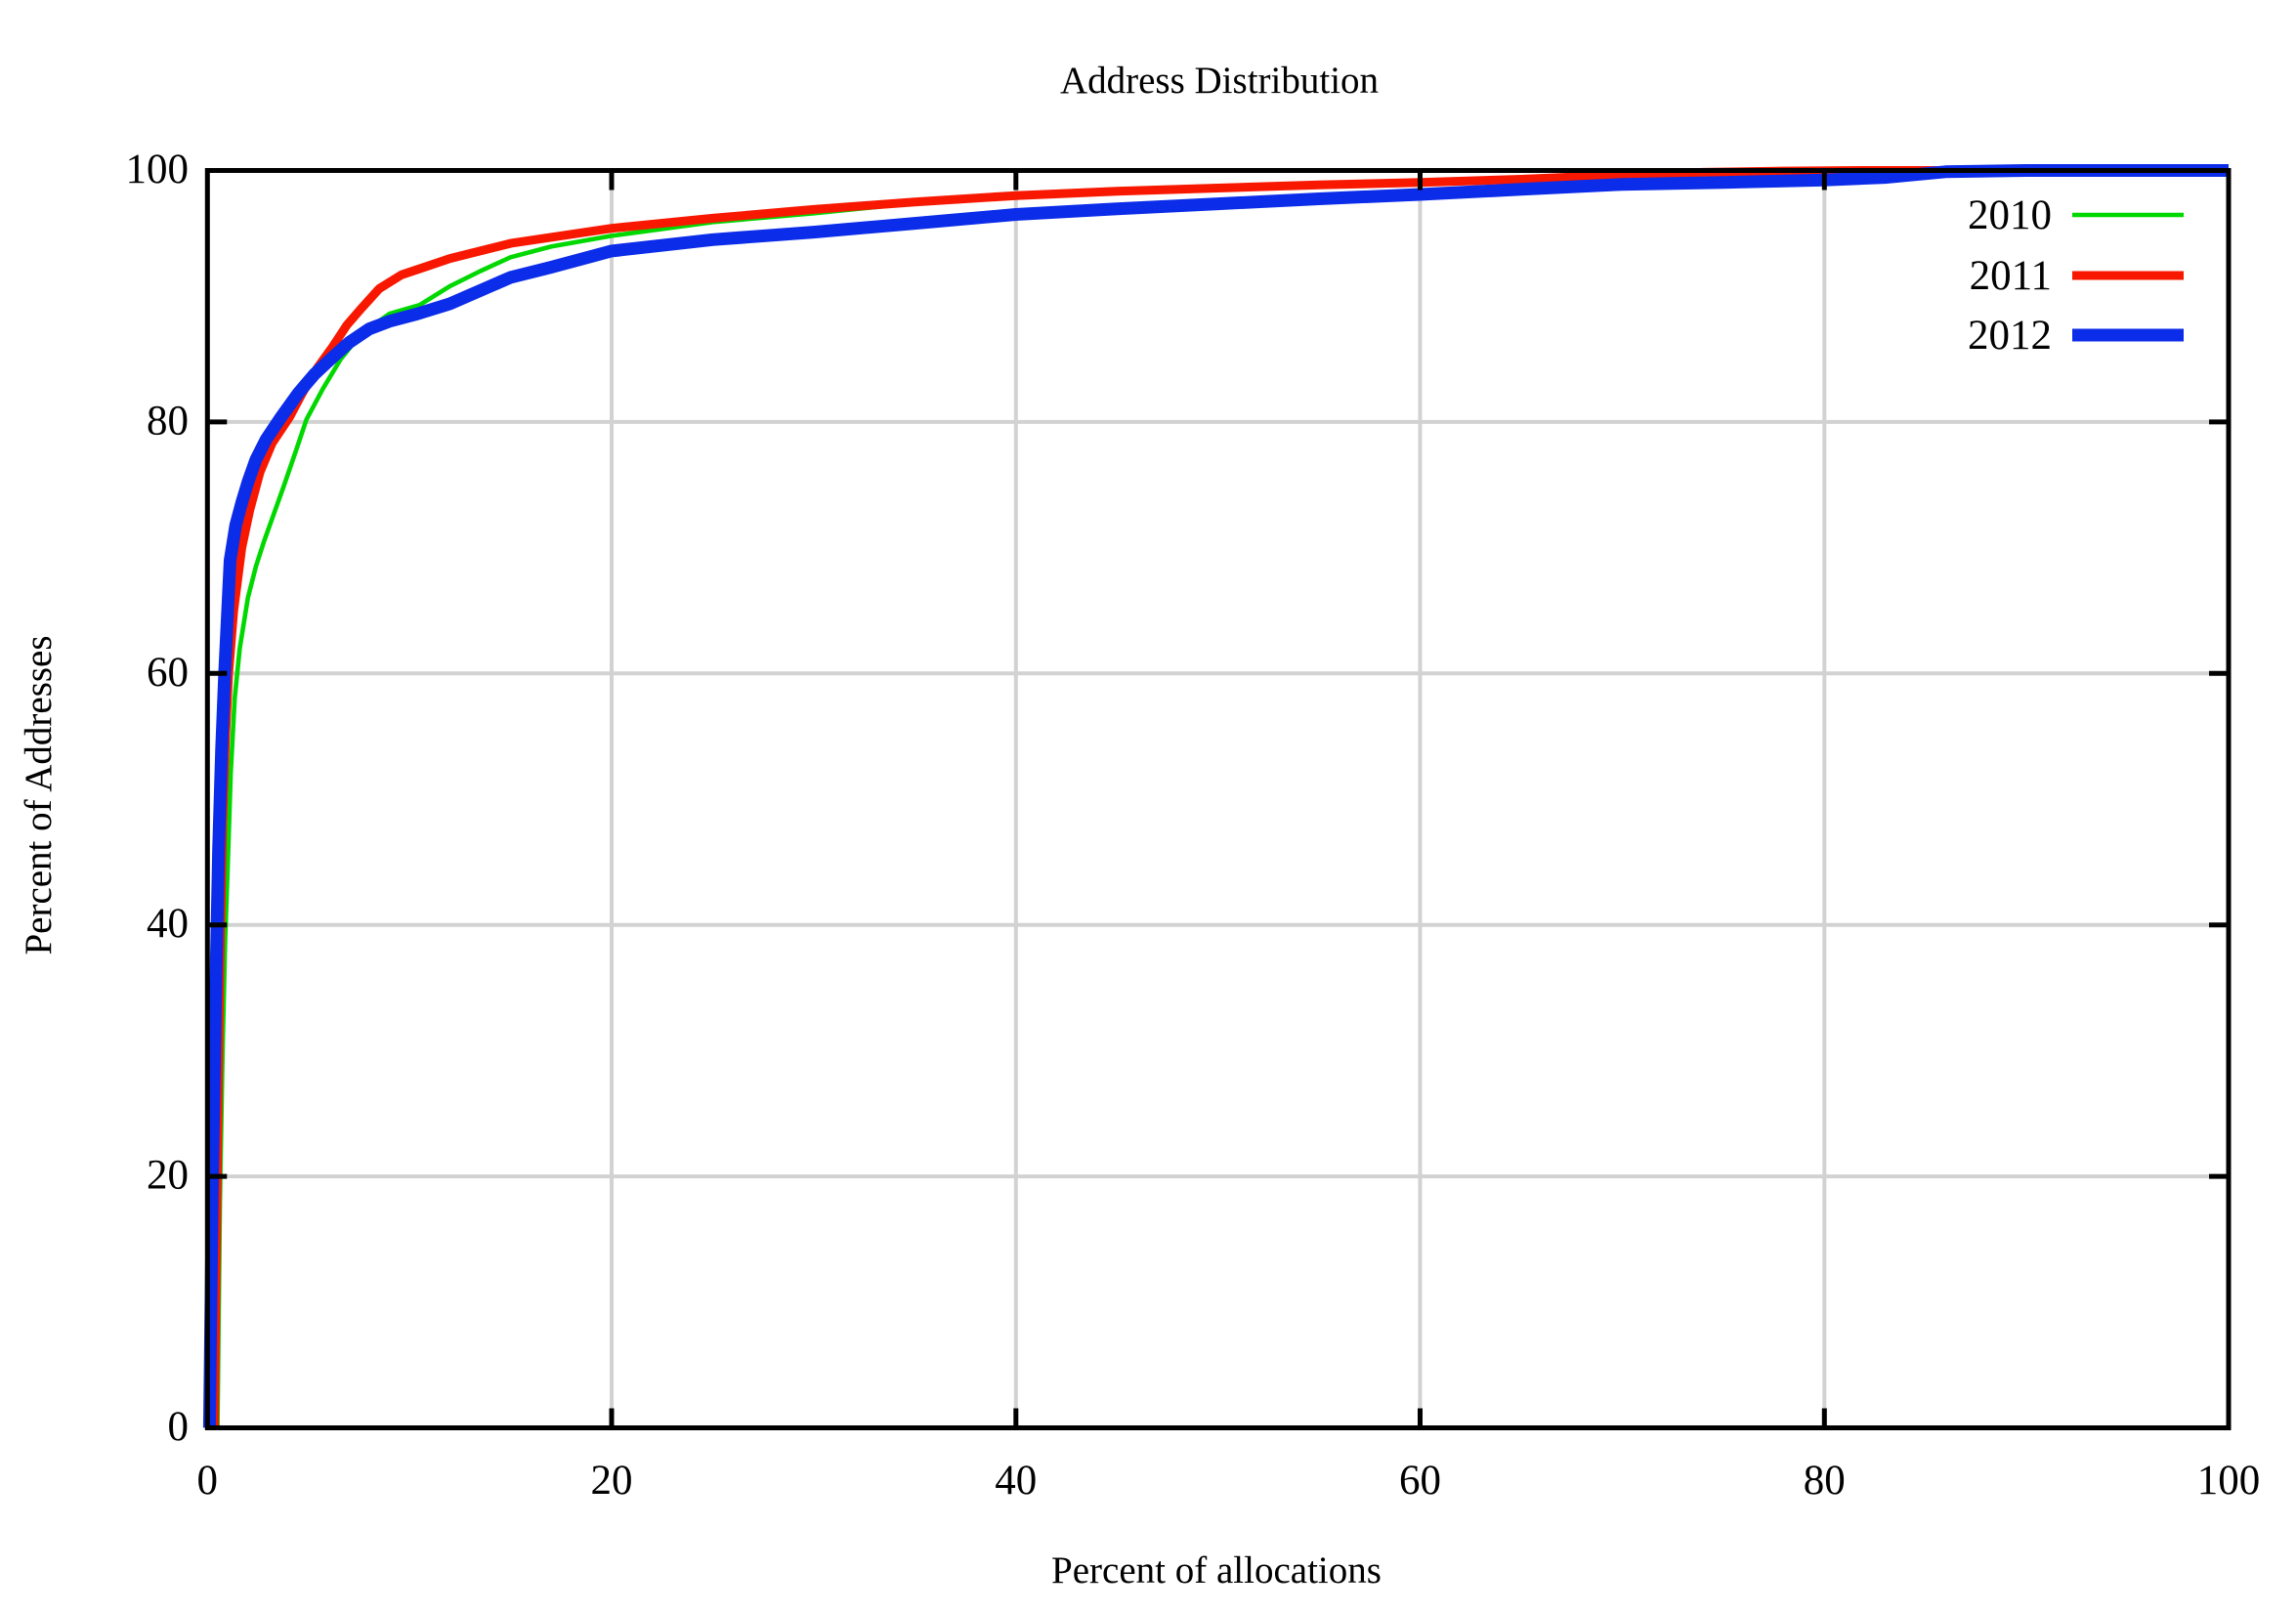  I want to click on svg-text: Address Distribution, so click(1219, 81).